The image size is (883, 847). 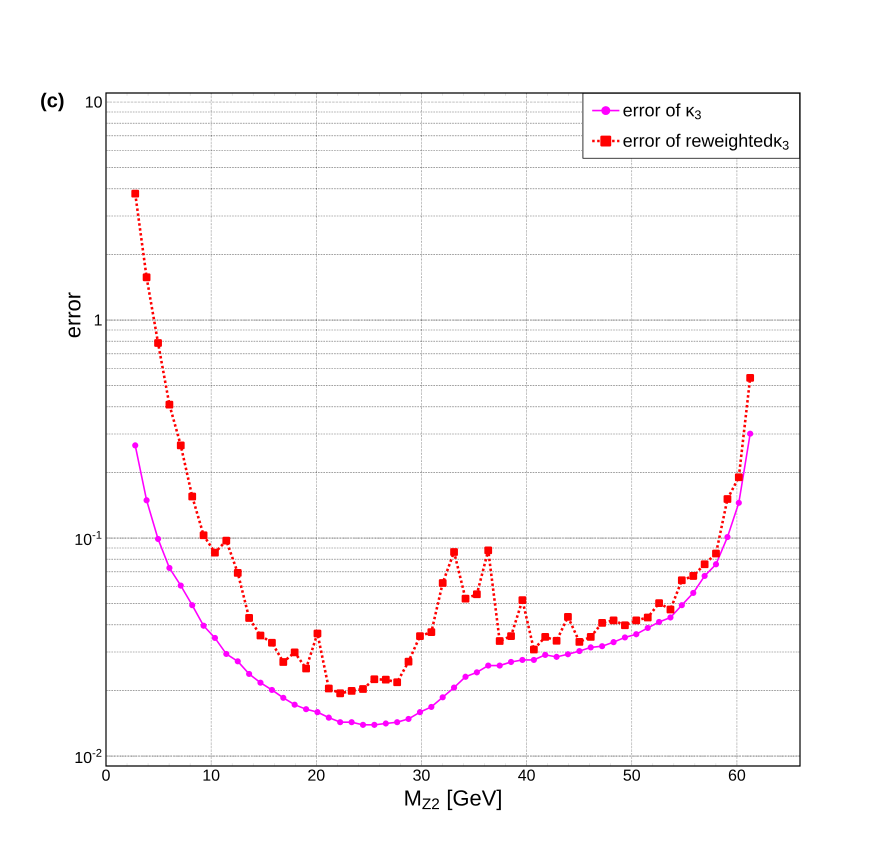 I want to click on y-tick-label: 10$^{-1}$, so click(x=89, y=538).